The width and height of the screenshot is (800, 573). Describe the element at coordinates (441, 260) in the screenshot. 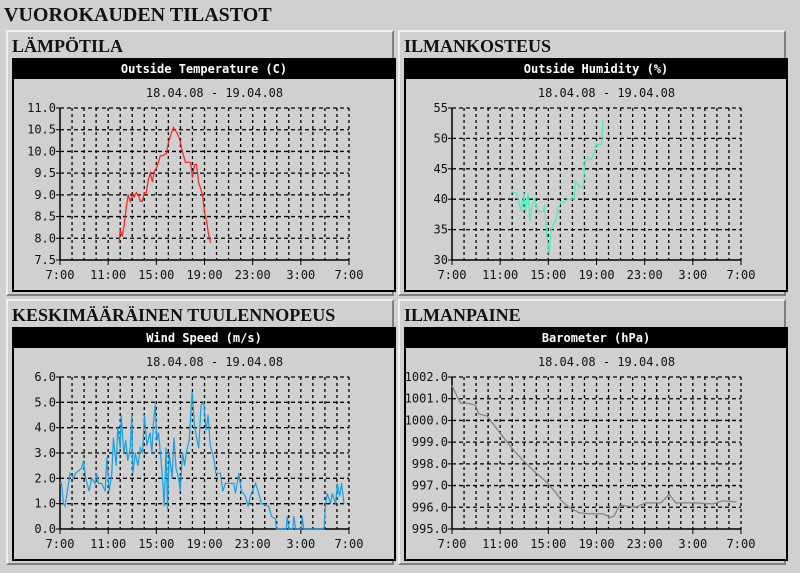

I see `y-tick-label: 30` at that location.